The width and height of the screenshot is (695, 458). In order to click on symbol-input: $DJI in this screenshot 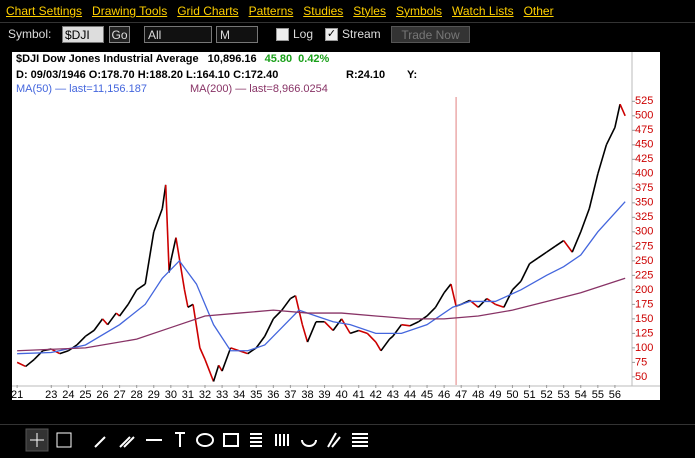, I will do `click(83, 34)`.